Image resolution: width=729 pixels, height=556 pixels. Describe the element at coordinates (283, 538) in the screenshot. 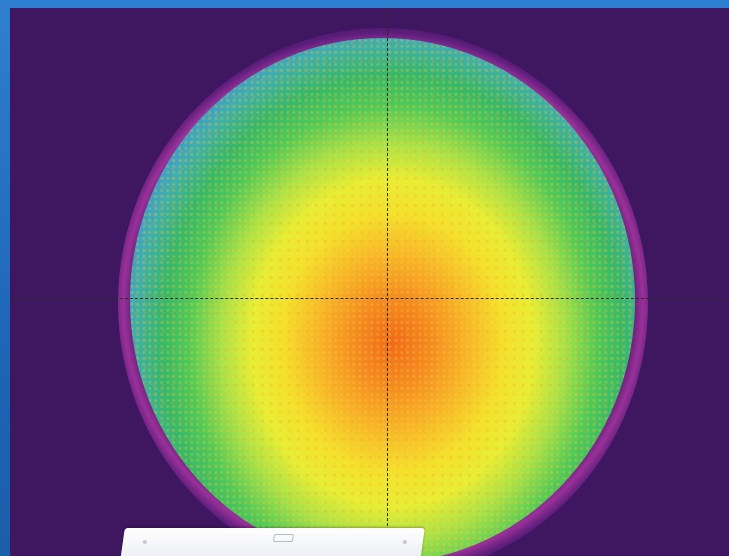

I see `device-handle` at that location.